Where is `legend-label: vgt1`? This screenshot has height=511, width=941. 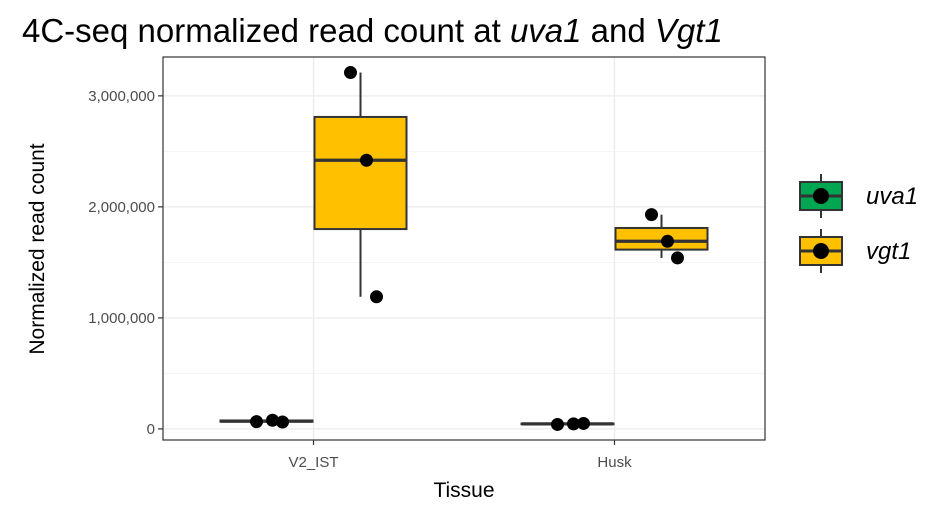
legend-label: vgt1 is located at coordinates (888, 251).